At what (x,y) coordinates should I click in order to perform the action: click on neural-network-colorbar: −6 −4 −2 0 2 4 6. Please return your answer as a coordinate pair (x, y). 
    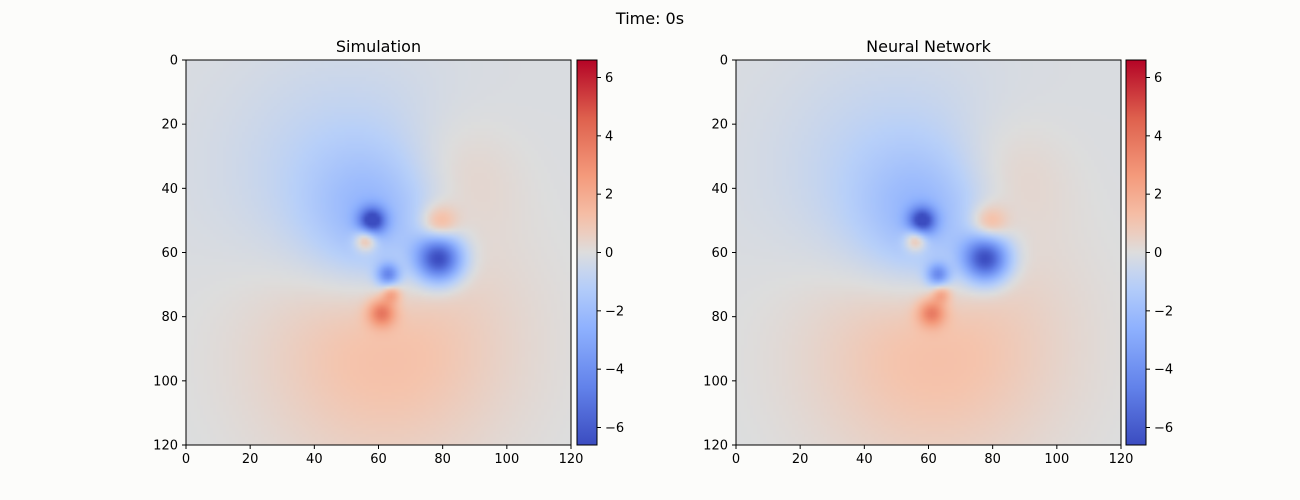
    Looking at the image, I should click on (1149, 252).